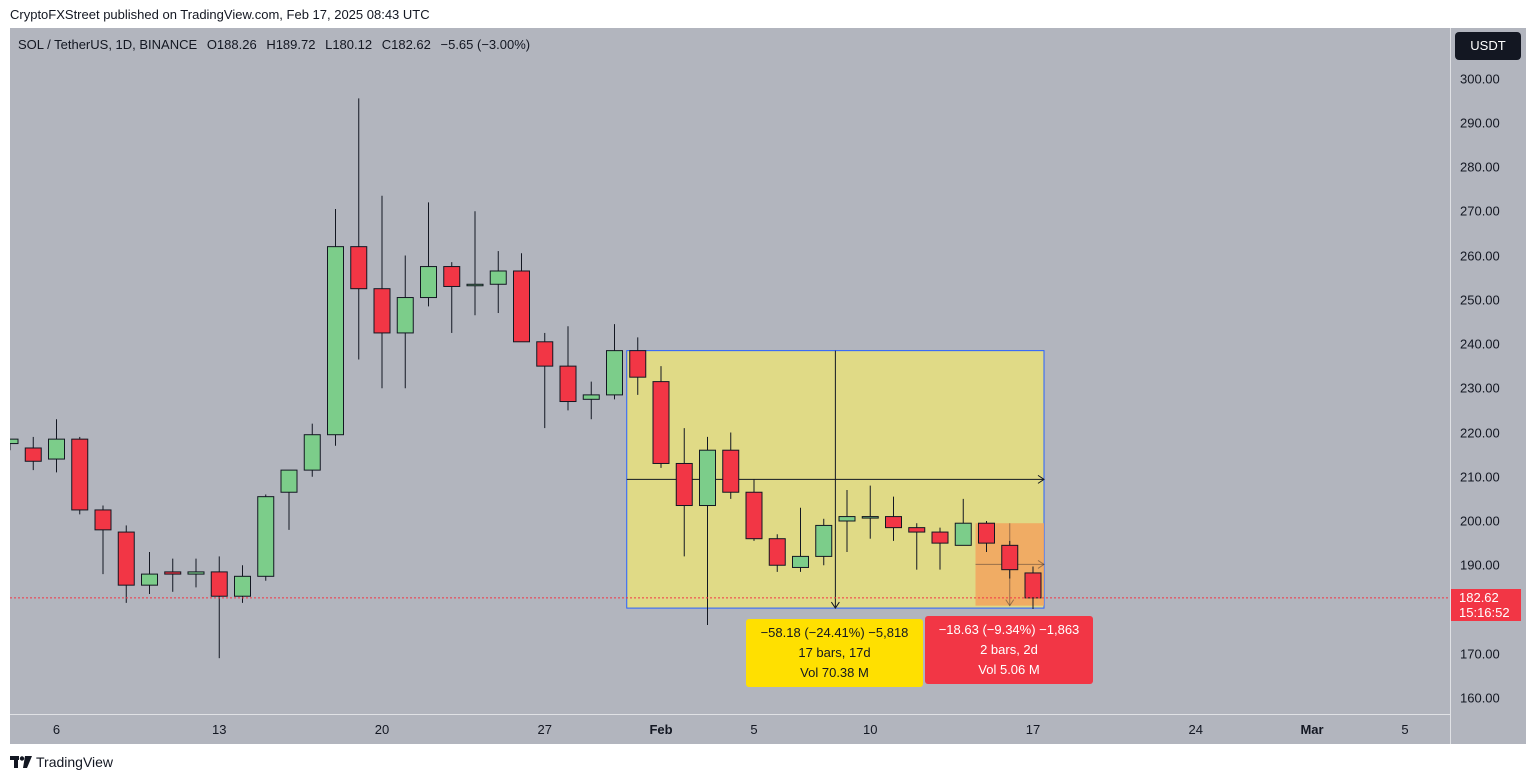  I want to click on currency-badge: USDT, so click(1488, 46).